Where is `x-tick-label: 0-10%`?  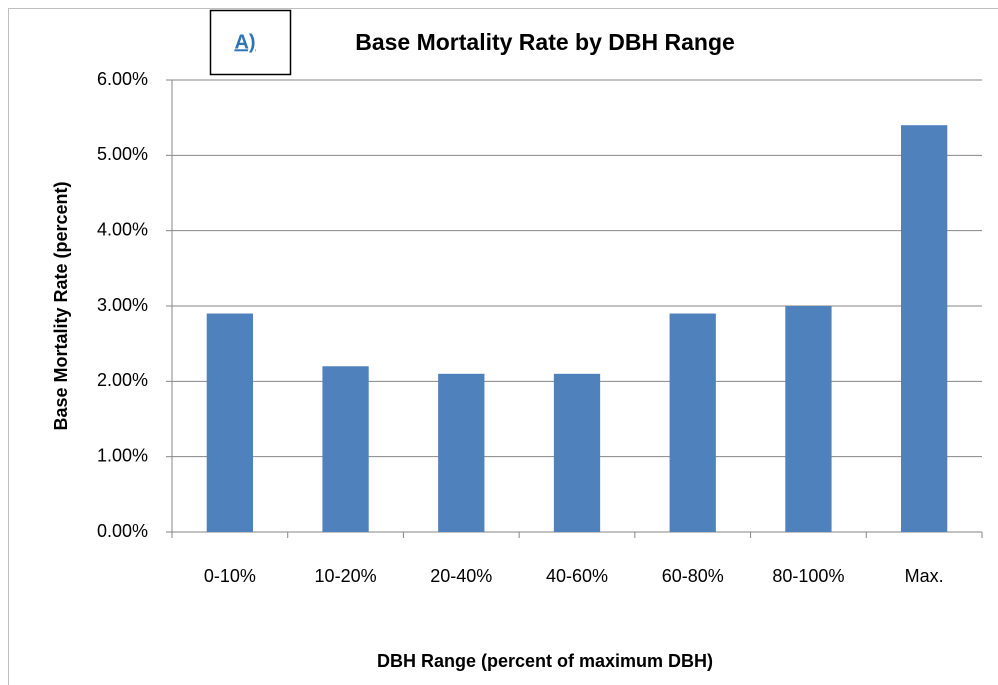 x-tick-label: 0-10% is located at coordinates (230, 576).